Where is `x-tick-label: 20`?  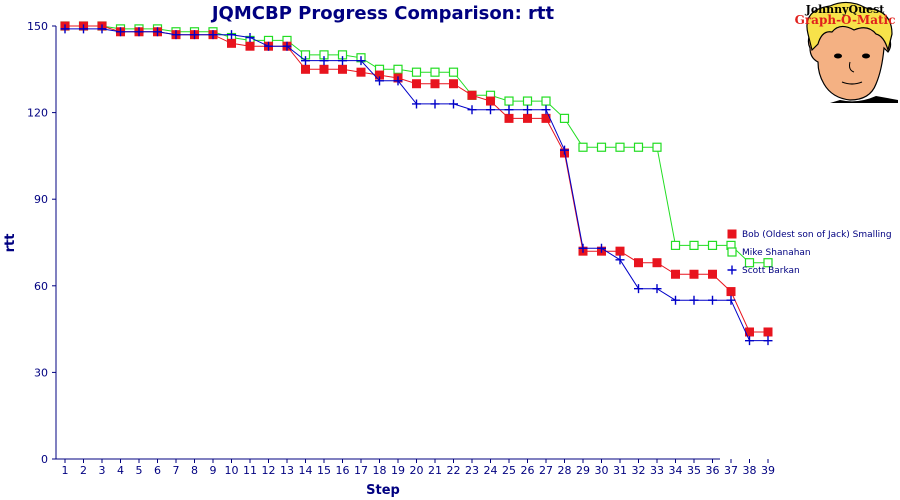 x-tick-label: 20 is located at coordinates (417, 470).